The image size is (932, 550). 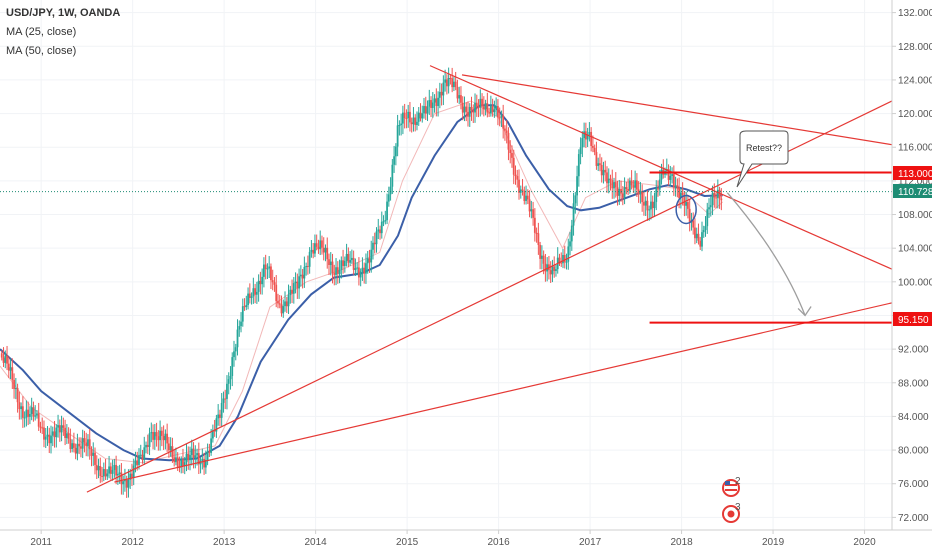 What do you see at coordinates (915, 174) in the screenshot?
I see `resistance-tag-text: 113.000` at bounding box center [915, 174].